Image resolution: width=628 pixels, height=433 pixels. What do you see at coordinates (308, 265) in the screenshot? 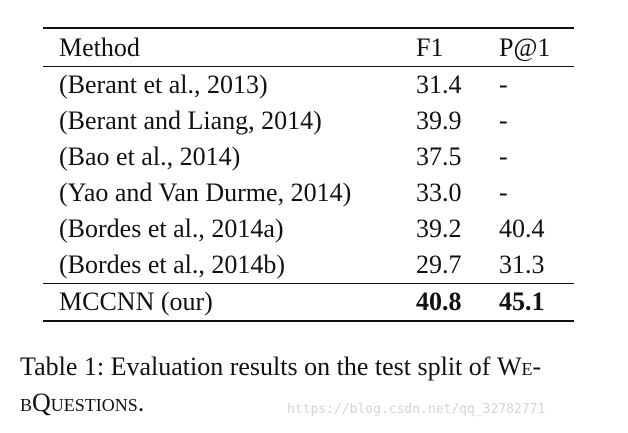
I see `table-row: (Bordes et al., 2014b) 29.7 31.3` at bounding box center [308, 265].